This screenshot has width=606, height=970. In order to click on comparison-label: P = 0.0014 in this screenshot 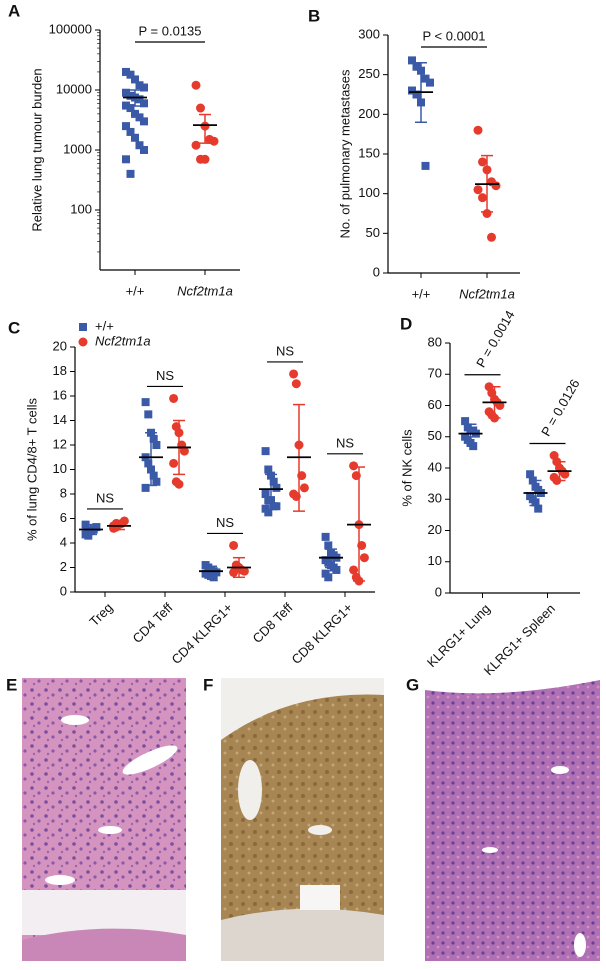, I will do `click(495, 339)`.